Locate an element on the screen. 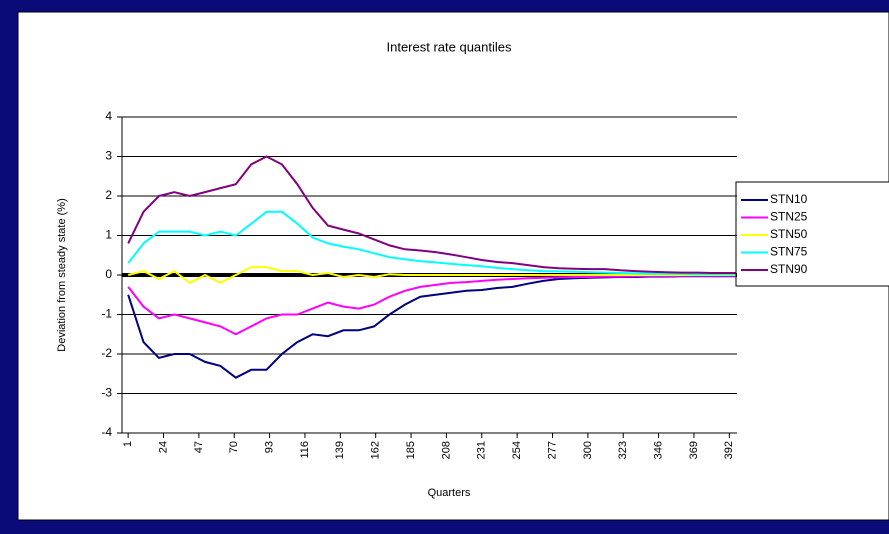  x-tick-label: 231 is located at coordinates (482, 450).